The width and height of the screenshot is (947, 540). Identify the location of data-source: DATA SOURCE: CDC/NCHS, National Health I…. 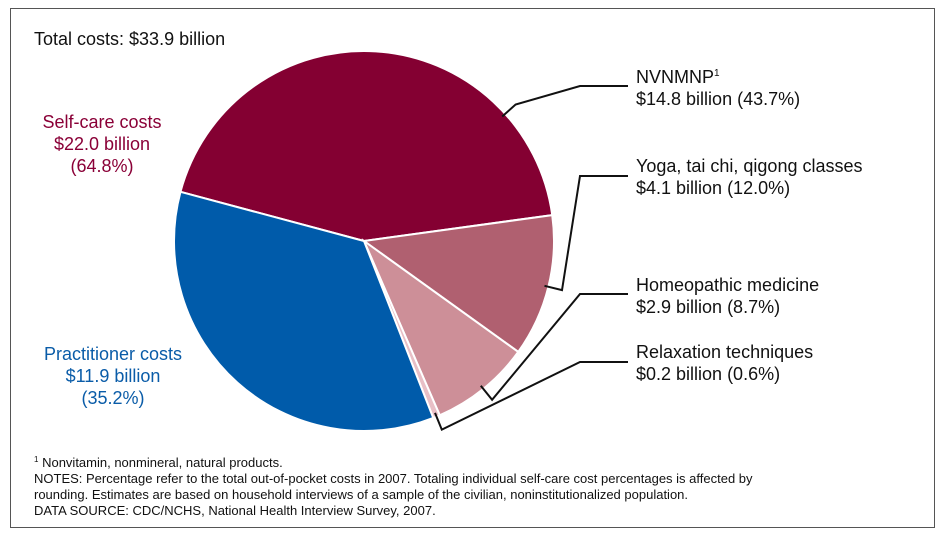
(235, 510).